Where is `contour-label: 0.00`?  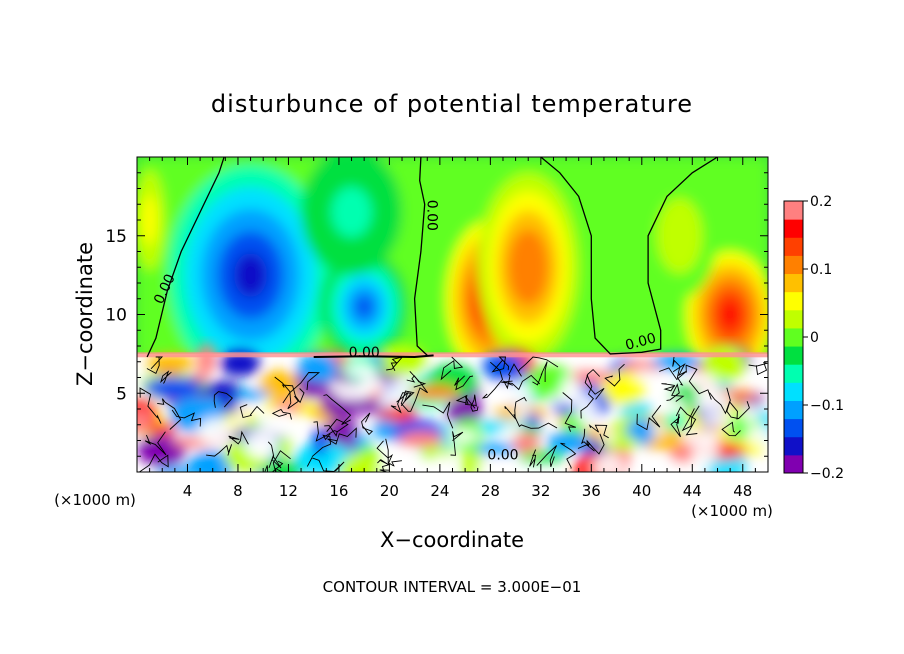 contour-label: 0.00 is located at coordinates (364, 353).